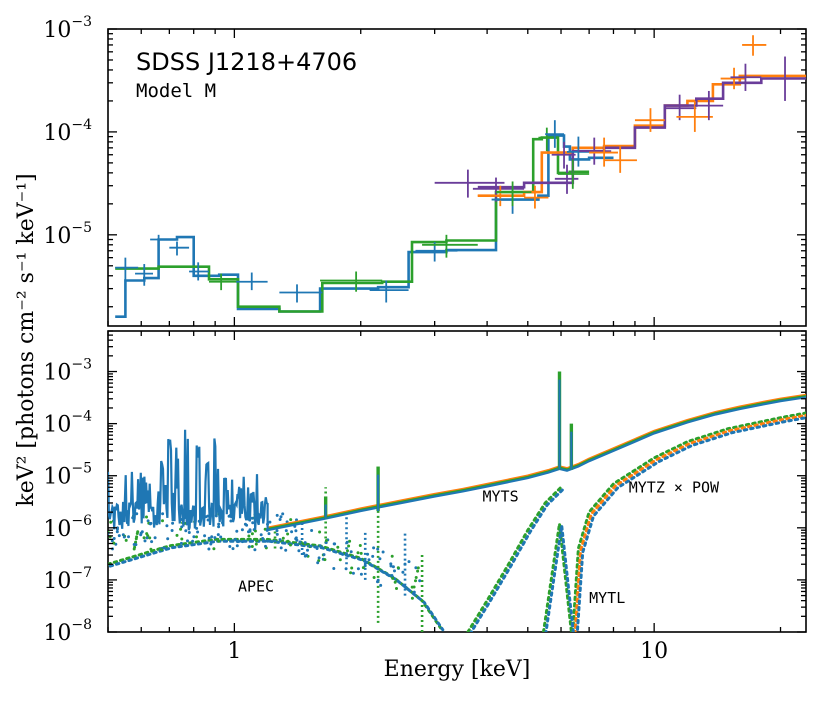  I want to click on chart-title: SDSS J1218+4706, so click(246, 62).